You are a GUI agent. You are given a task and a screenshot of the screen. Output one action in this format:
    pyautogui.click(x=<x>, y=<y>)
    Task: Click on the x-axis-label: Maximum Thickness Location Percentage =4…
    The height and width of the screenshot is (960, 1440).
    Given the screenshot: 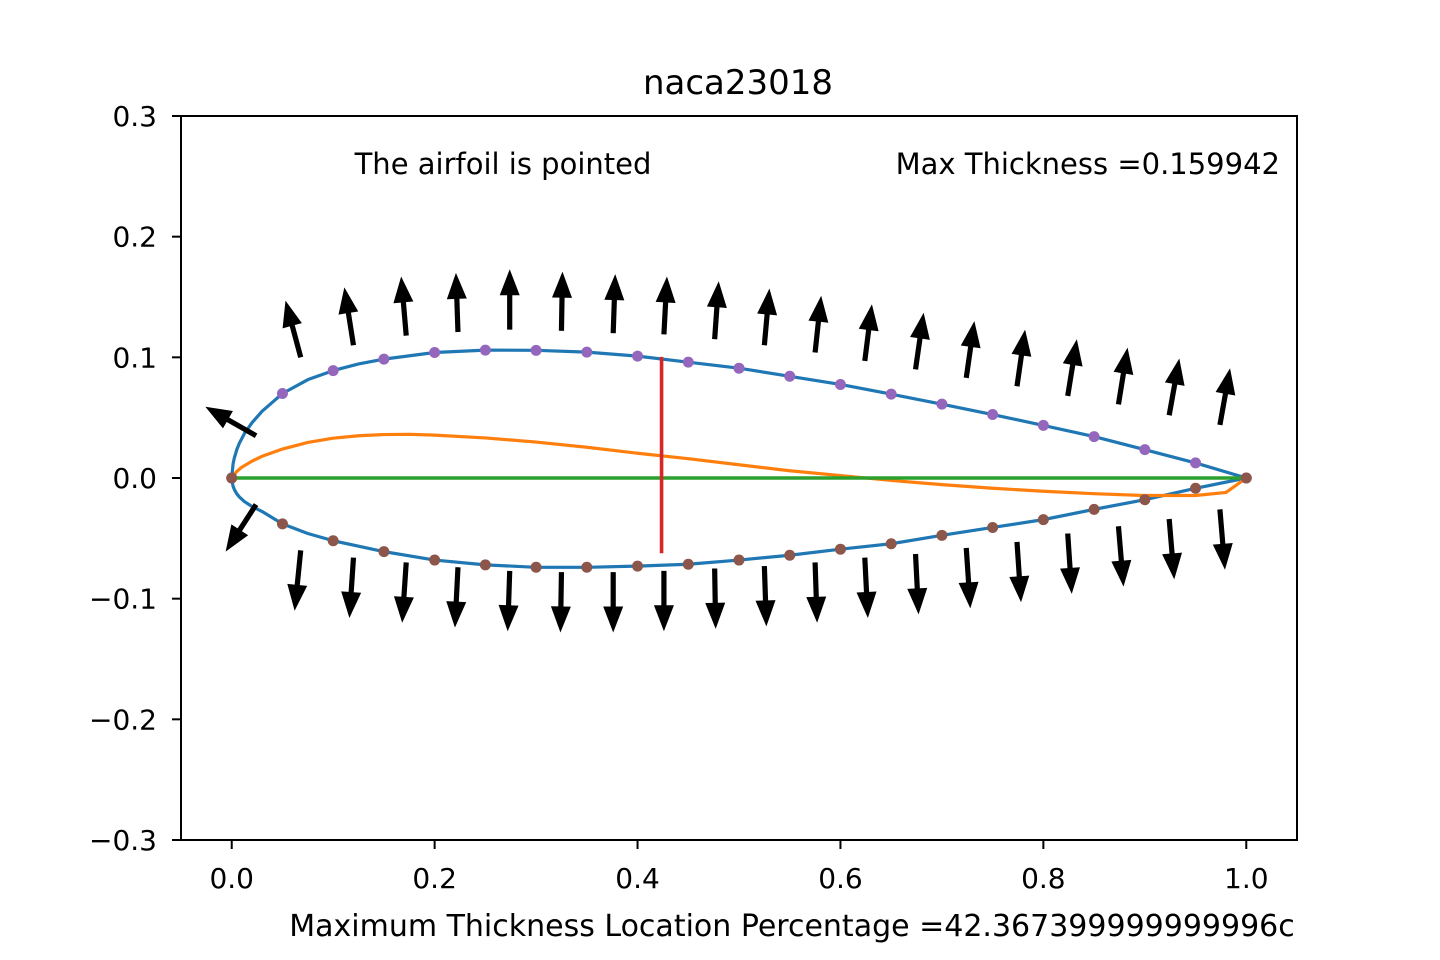 What is the action you would take?
    pyautogui.click(x=792, y=926)
    